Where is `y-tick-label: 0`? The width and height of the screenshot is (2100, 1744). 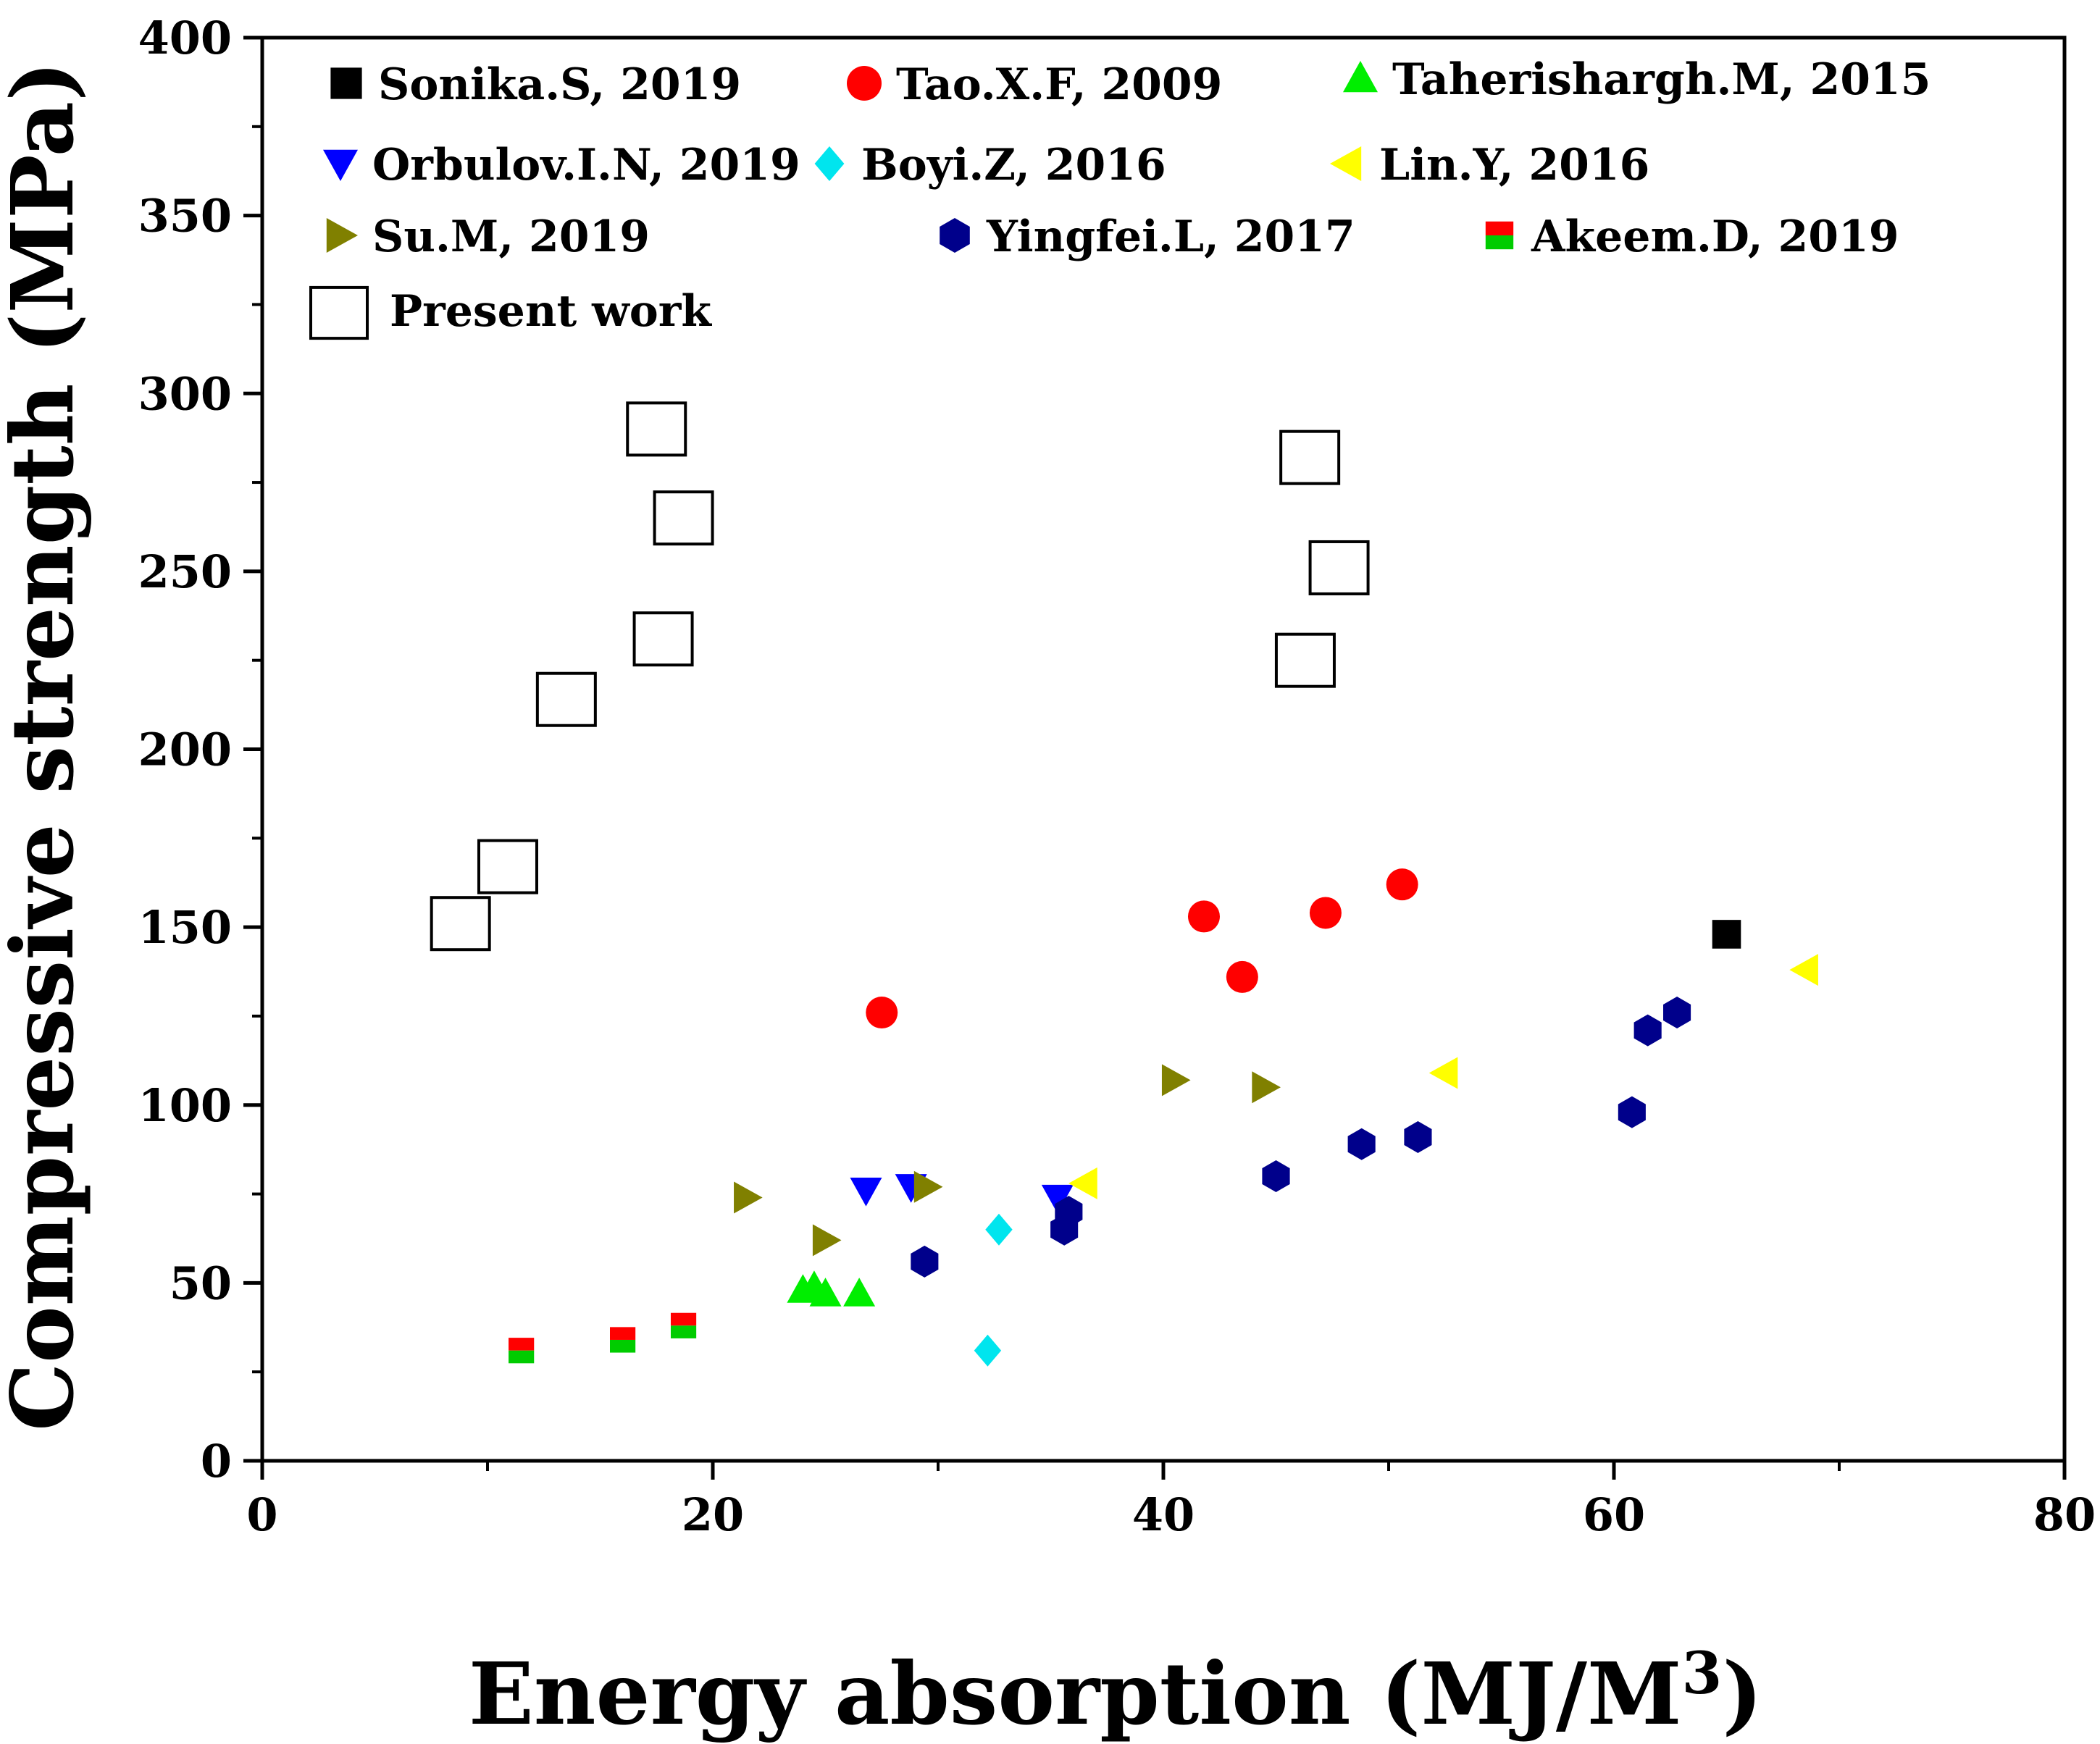 y-tick-label: 0 is located at coordinates (216, 1461).